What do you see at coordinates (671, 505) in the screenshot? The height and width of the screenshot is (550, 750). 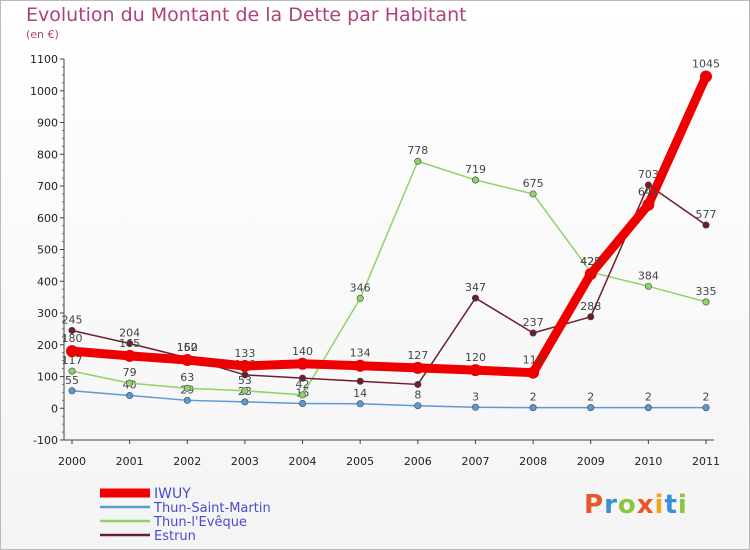 I see `logo-letter-t: t` at bounding box center [671, 505].